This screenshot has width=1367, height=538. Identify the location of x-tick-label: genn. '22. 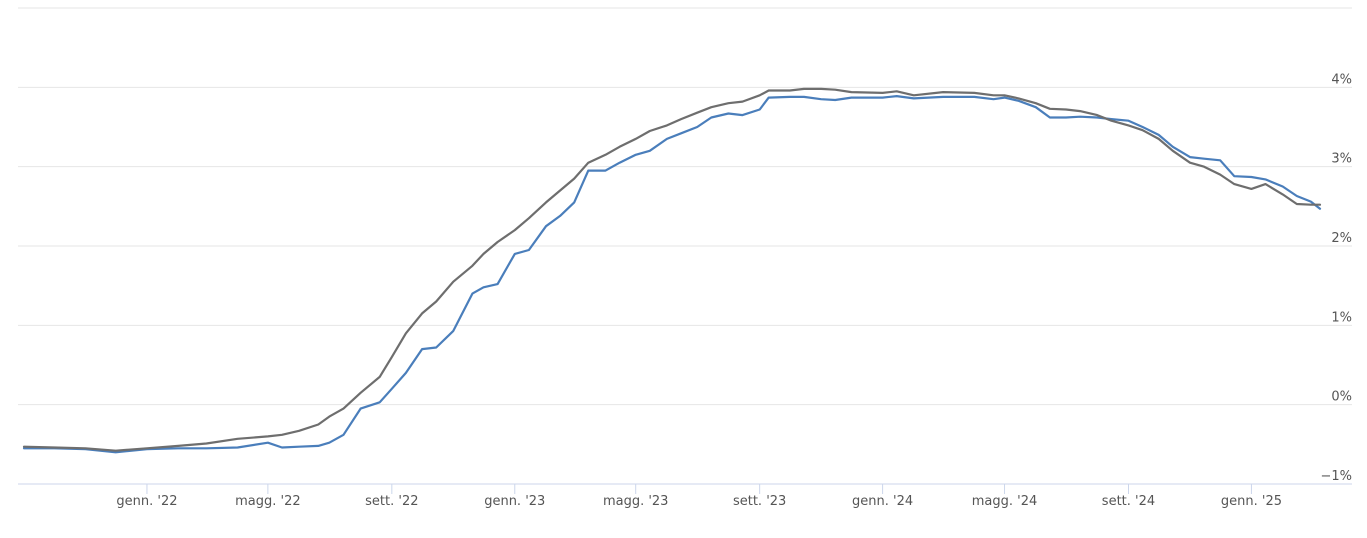
(146, 501).